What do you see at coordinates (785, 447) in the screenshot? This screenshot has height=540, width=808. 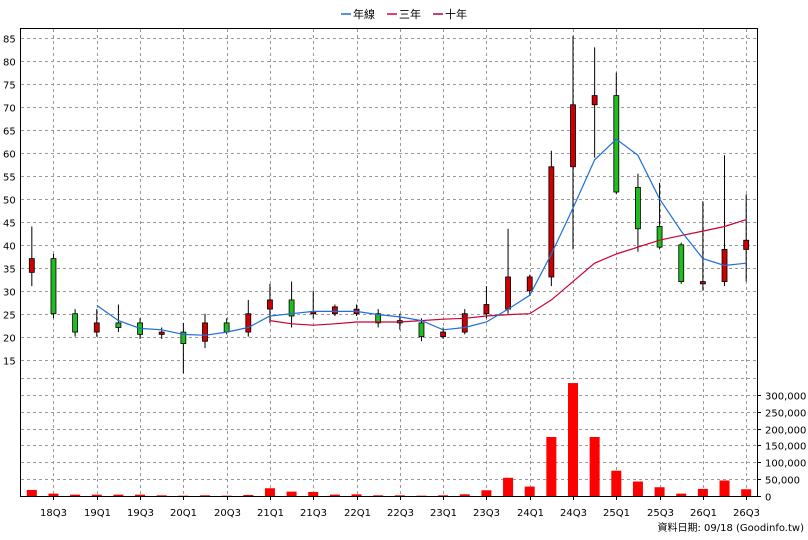 I see `volume-tick-label: 150,000` at bounding box center [785, 447].